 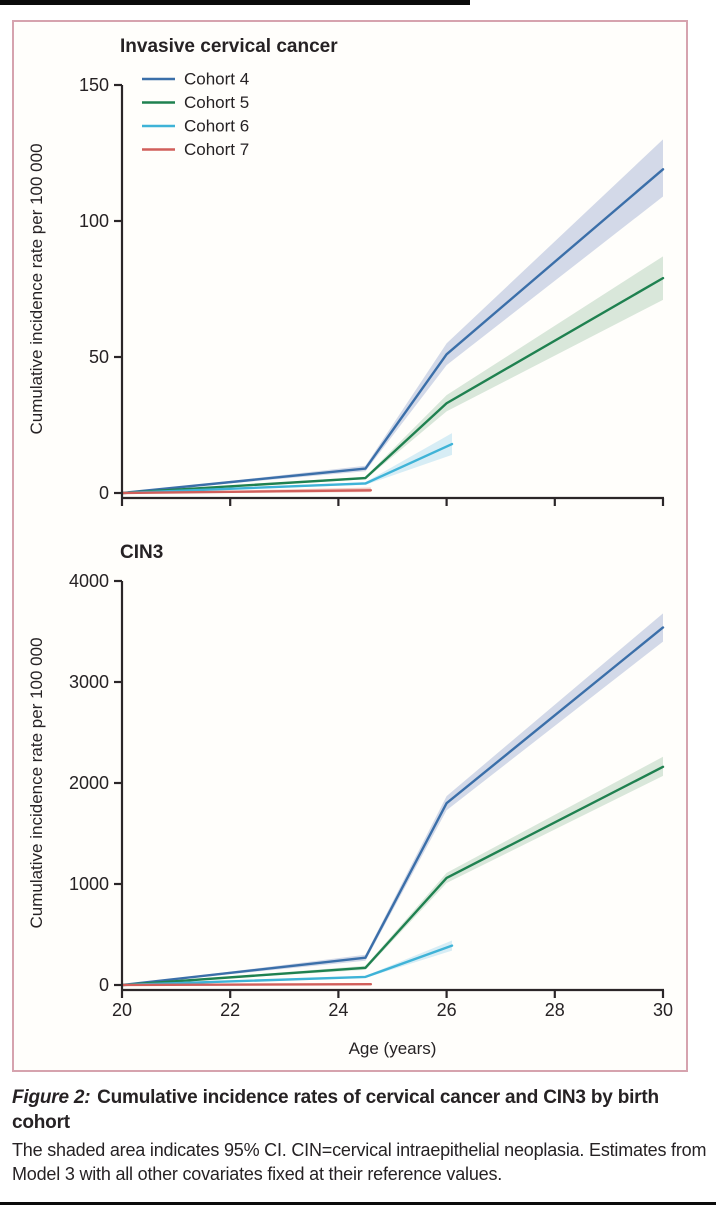 What do you see at coordinates (216, 149) in the screenshot?
I see `legend-label-cohort-7: Cohort 7` at bounding box center [216, 149].